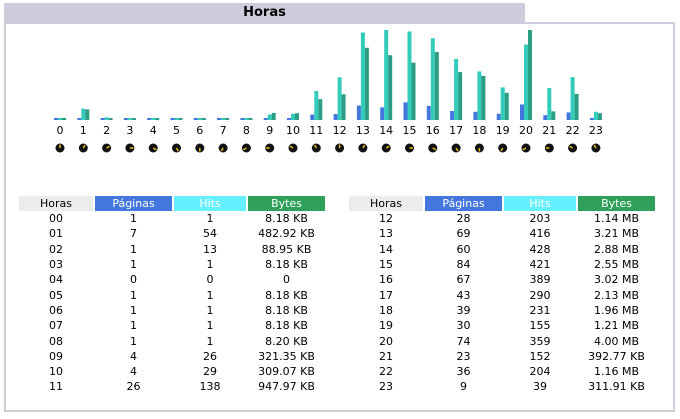 Image resolution: width=680 pixels, height=419 pixels. What do you see at coordinates (502, 233) in the screenshot?
I see `table-row: 13 69 416 3.21 MB` at bounding box center [502, 233].